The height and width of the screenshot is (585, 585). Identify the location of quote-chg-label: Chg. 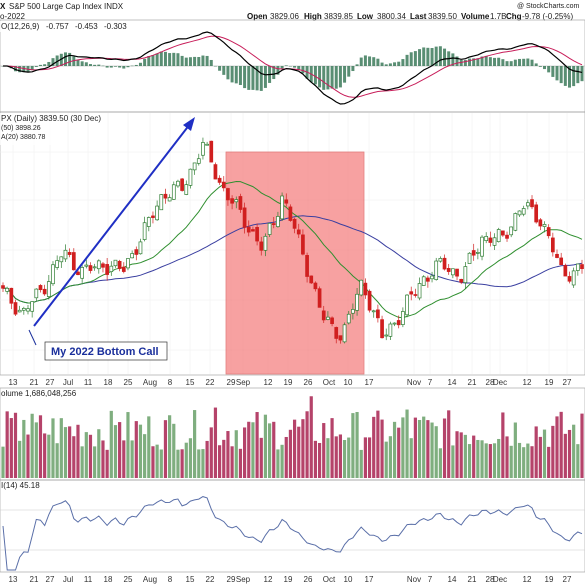
(514, 16).